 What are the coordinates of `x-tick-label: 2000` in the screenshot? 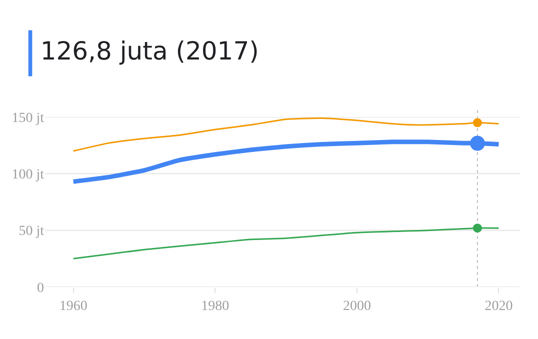 It's located at (356, 306).